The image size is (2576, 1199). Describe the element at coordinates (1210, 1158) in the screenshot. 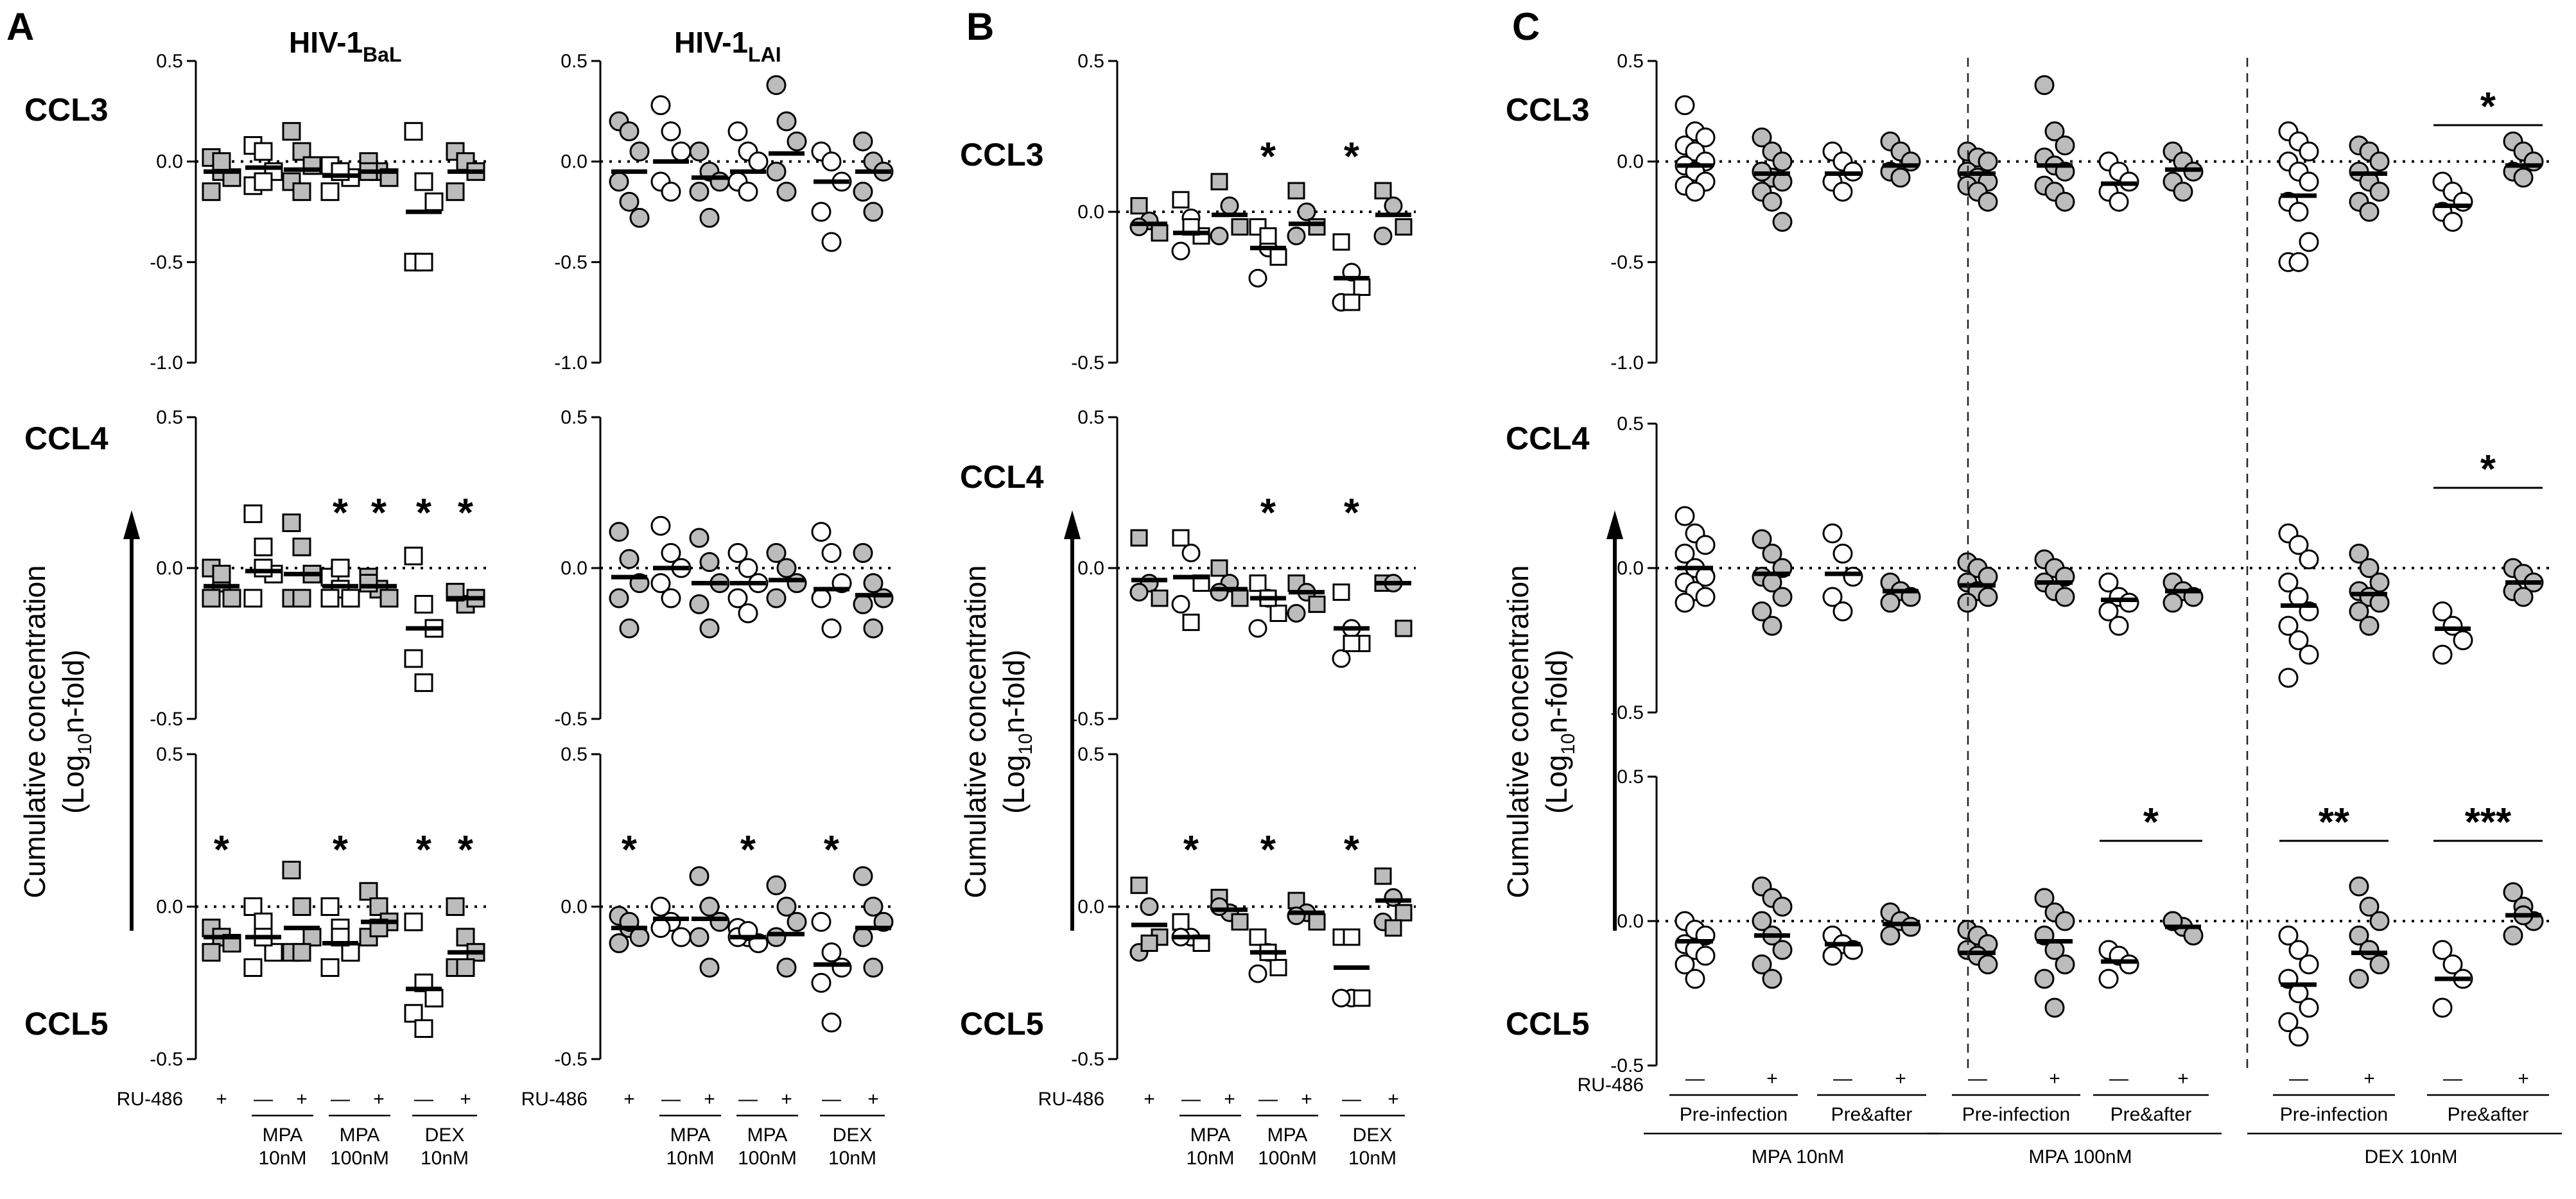

I see `panel-b-treatment-label-0-line2: 10nM` at that location.